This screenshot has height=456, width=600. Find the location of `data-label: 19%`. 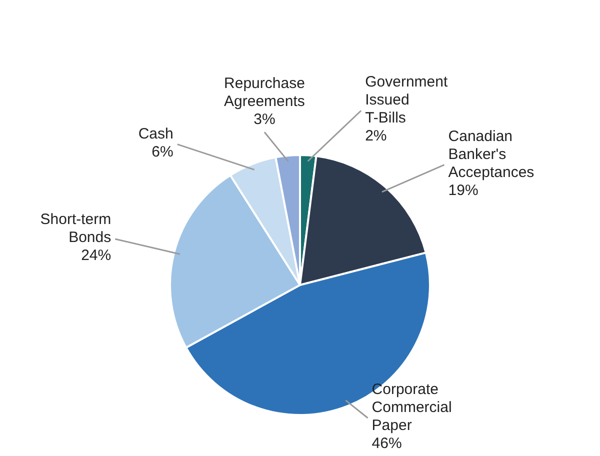

data-label: 19% is located at coordinates (463, 190).